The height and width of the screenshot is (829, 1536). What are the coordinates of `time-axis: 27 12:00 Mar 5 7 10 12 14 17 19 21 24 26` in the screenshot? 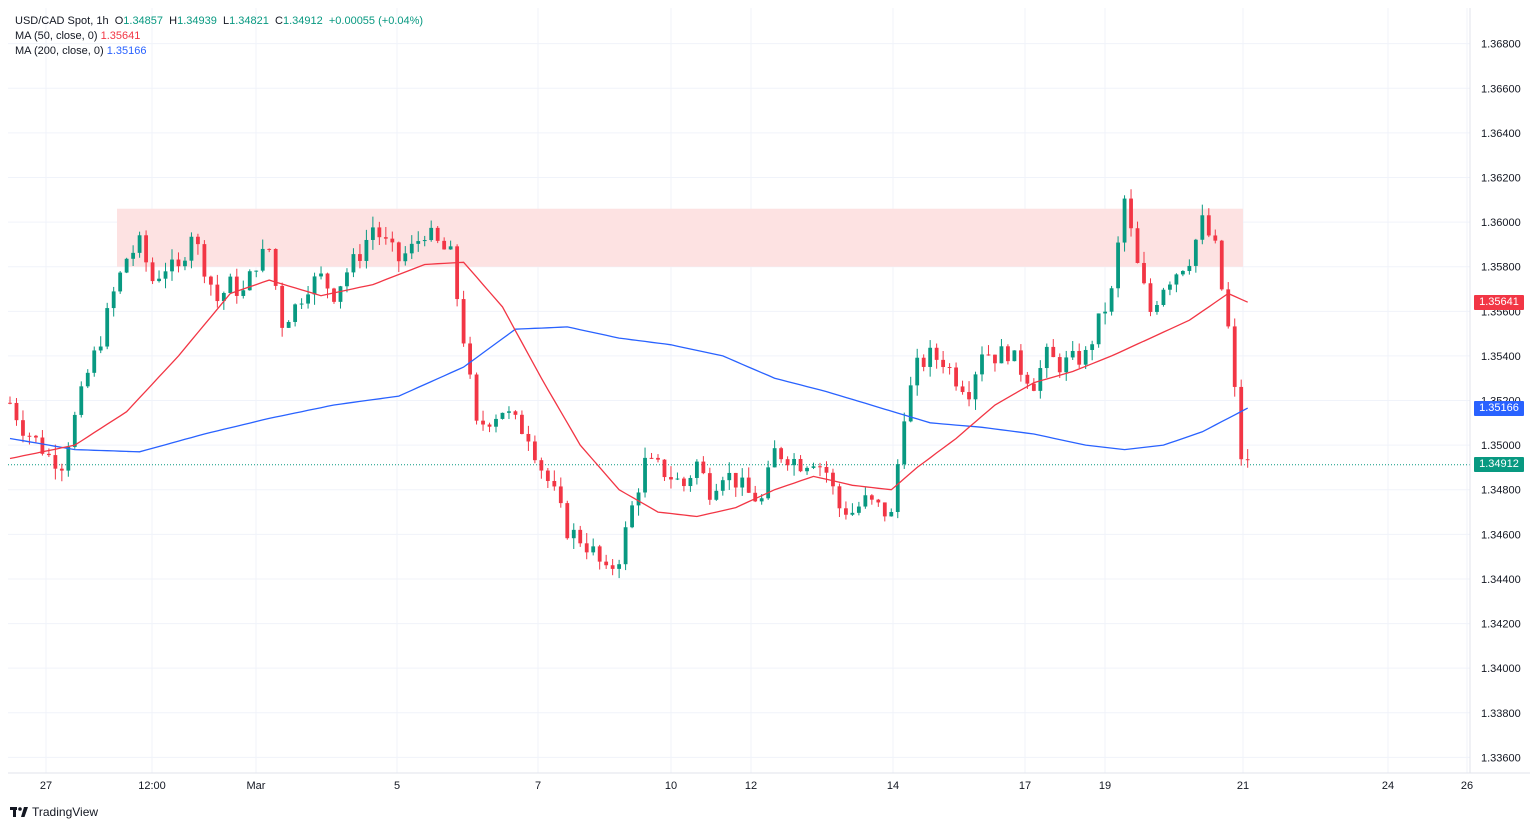 It's located at (756, 786).